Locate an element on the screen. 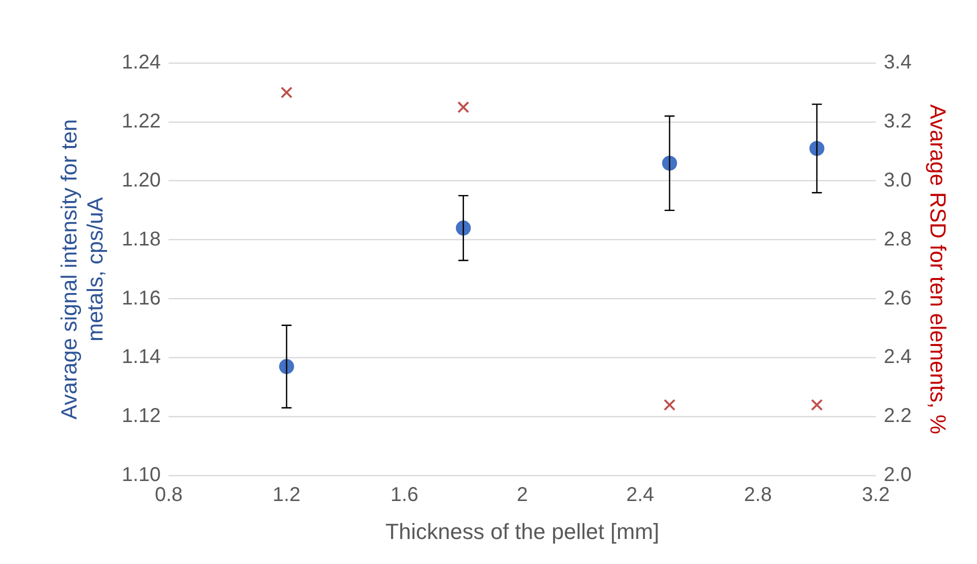 This screenshot has height=564, width=977. y-tick-label: 1.12 is located at coordinates (141, 416).